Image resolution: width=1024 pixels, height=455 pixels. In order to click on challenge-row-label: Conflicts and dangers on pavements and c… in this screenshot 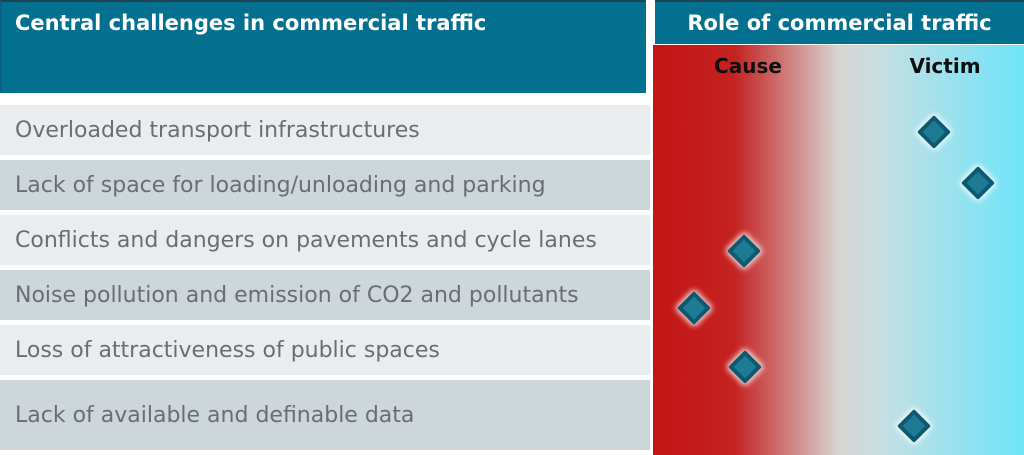, I will do `click(306, 240)`.